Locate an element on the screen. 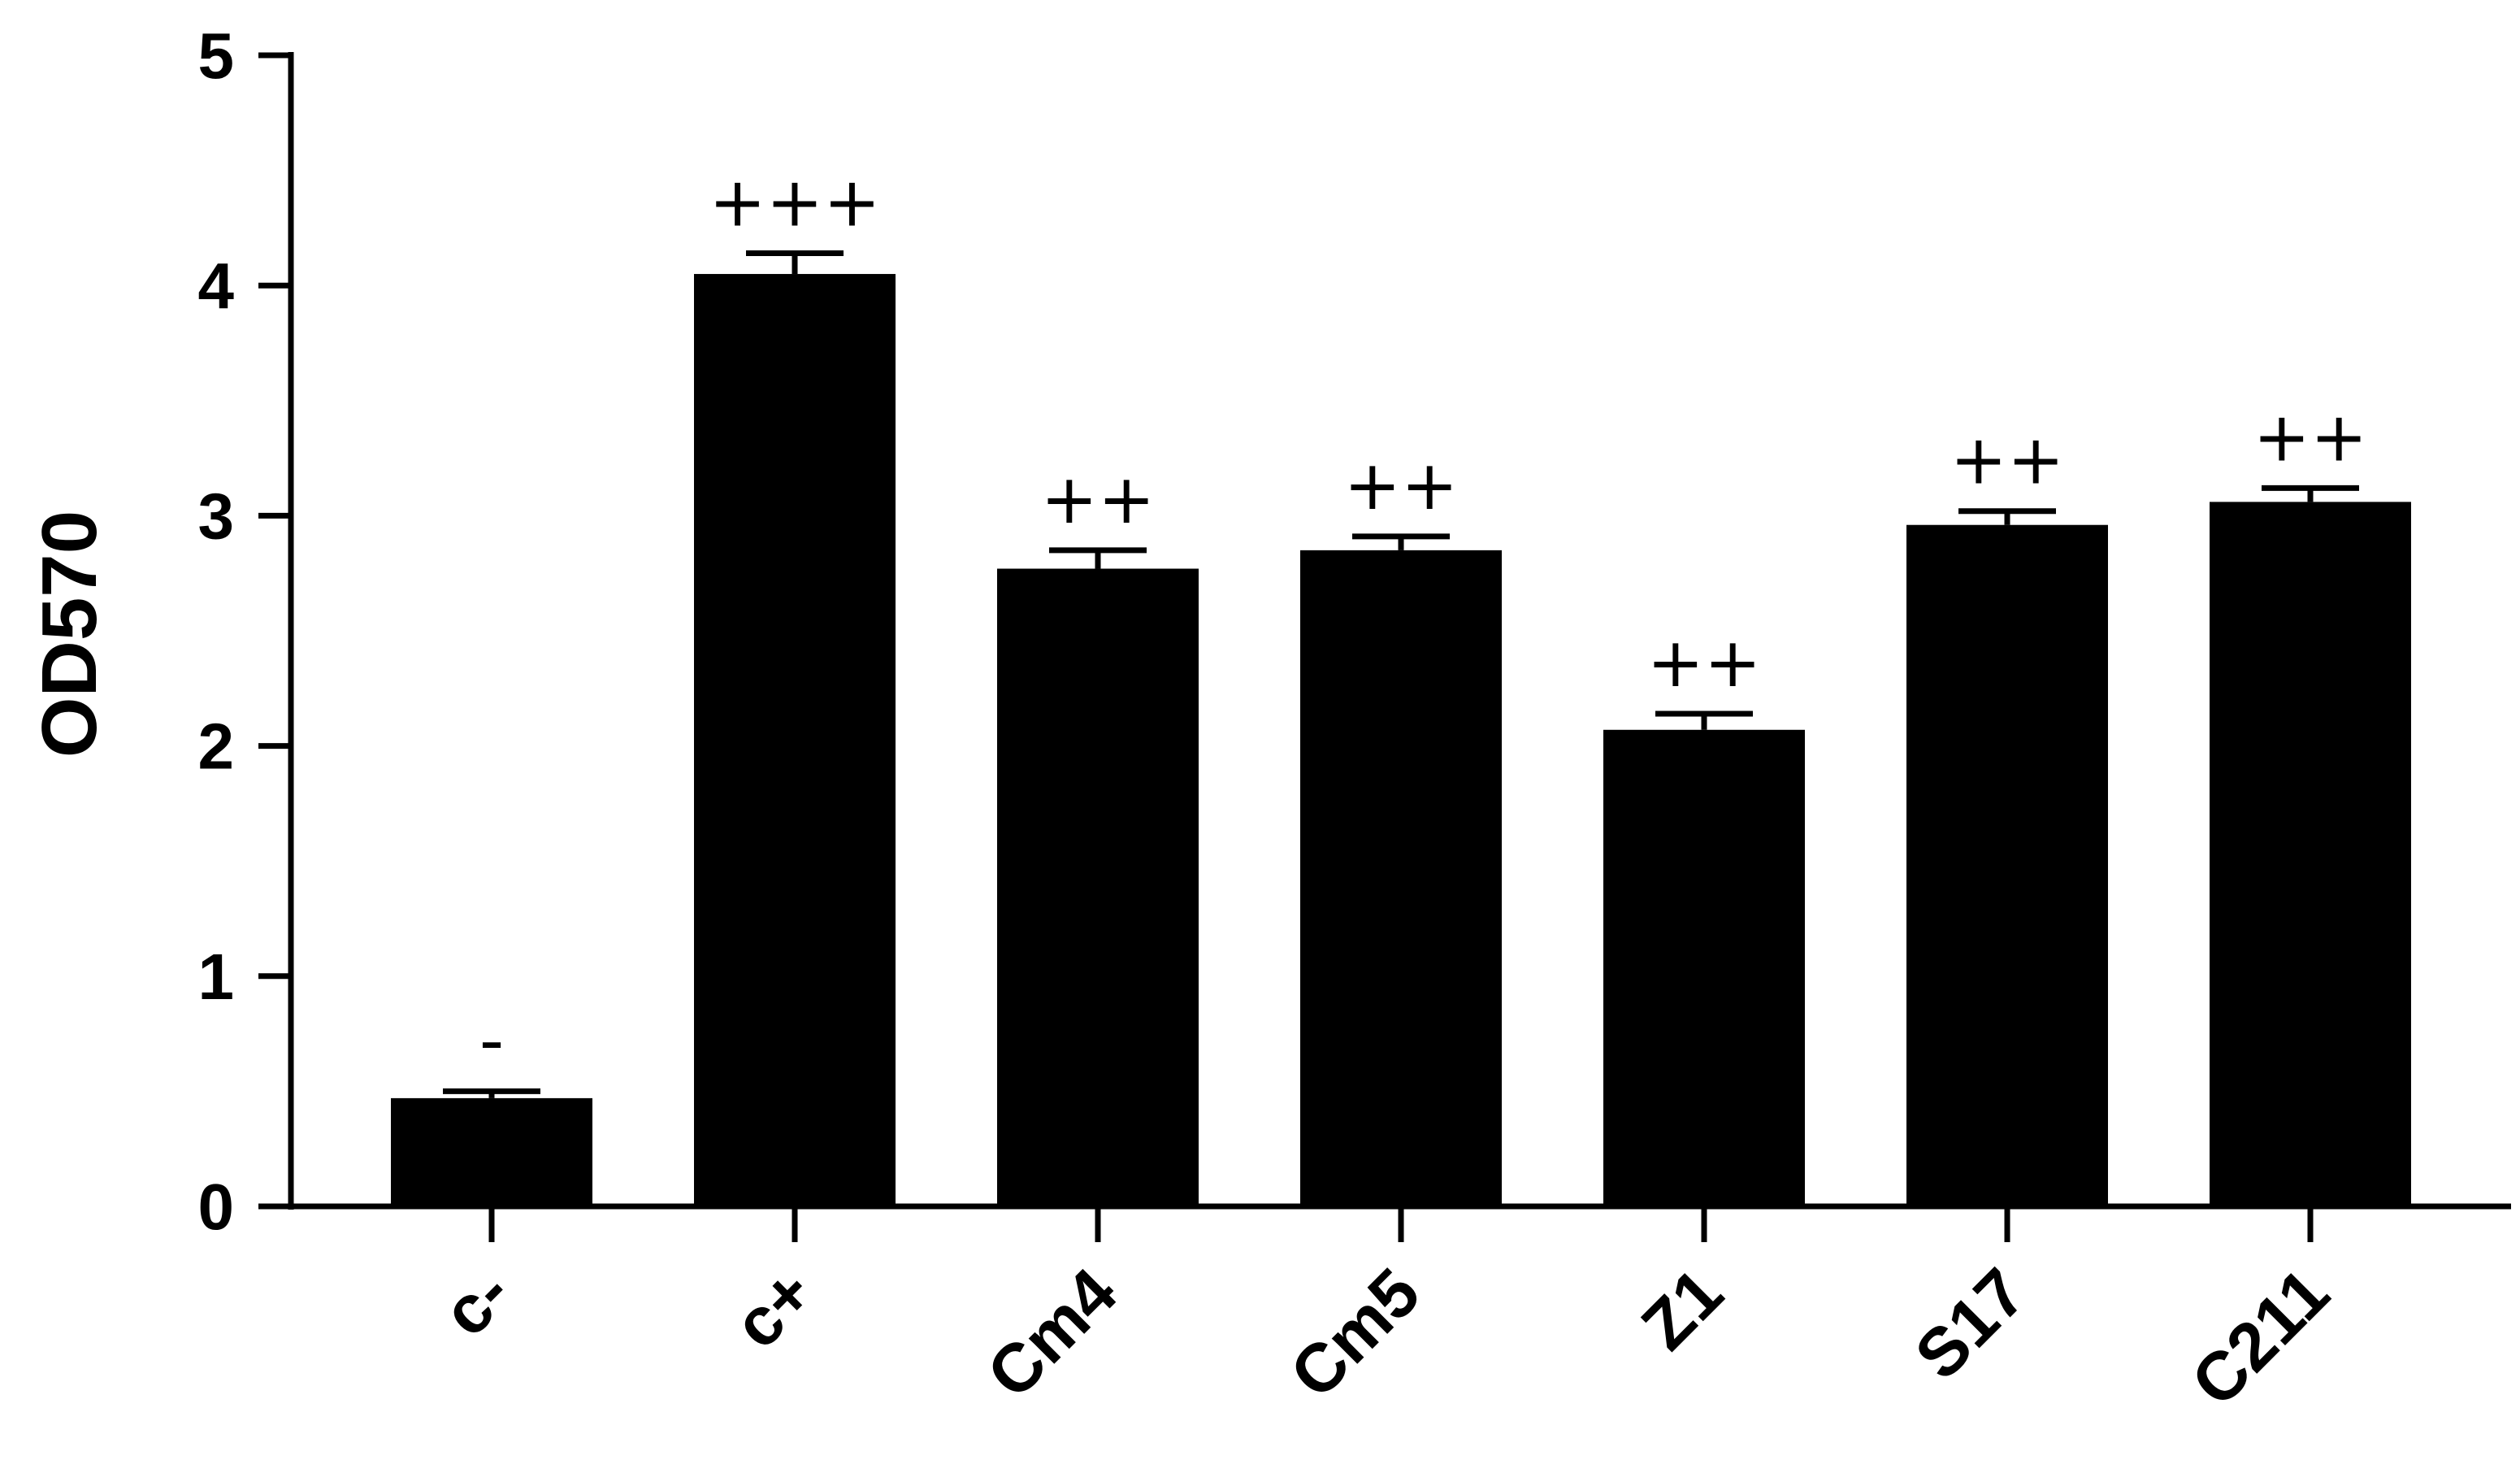  x-tick-label: C211 is located at coordinates (2261, 1337).